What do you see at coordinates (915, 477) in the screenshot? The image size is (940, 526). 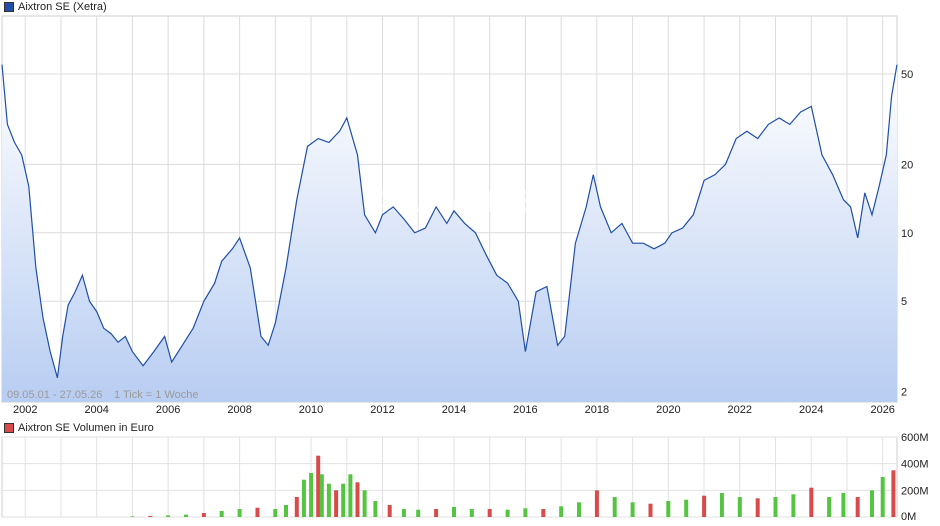 I see `volume-y-tick-labels: 0M 200M 400M 600M` at bounding box center [915, 477].